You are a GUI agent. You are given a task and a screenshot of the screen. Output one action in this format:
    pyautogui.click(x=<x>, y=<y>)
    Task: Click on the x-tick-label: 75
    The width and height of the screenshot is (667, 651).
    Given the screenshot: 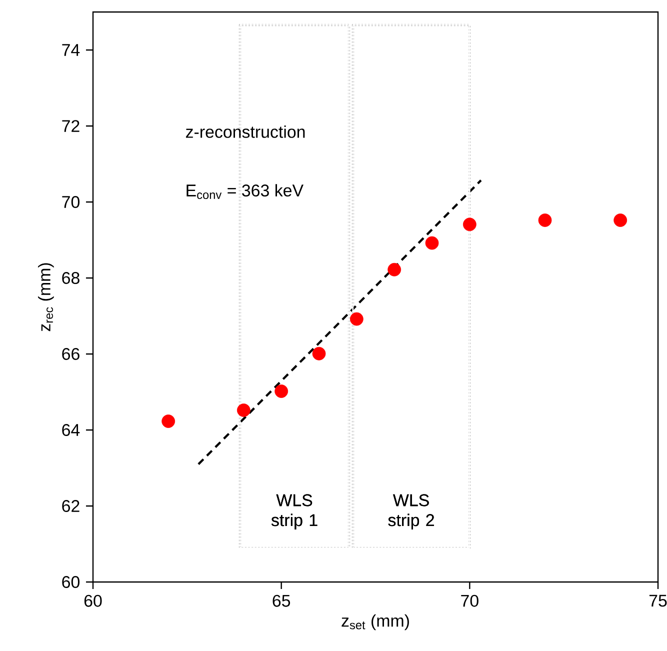 What is the action you would take?
    pyautogui.click(x=658, y=600)
    